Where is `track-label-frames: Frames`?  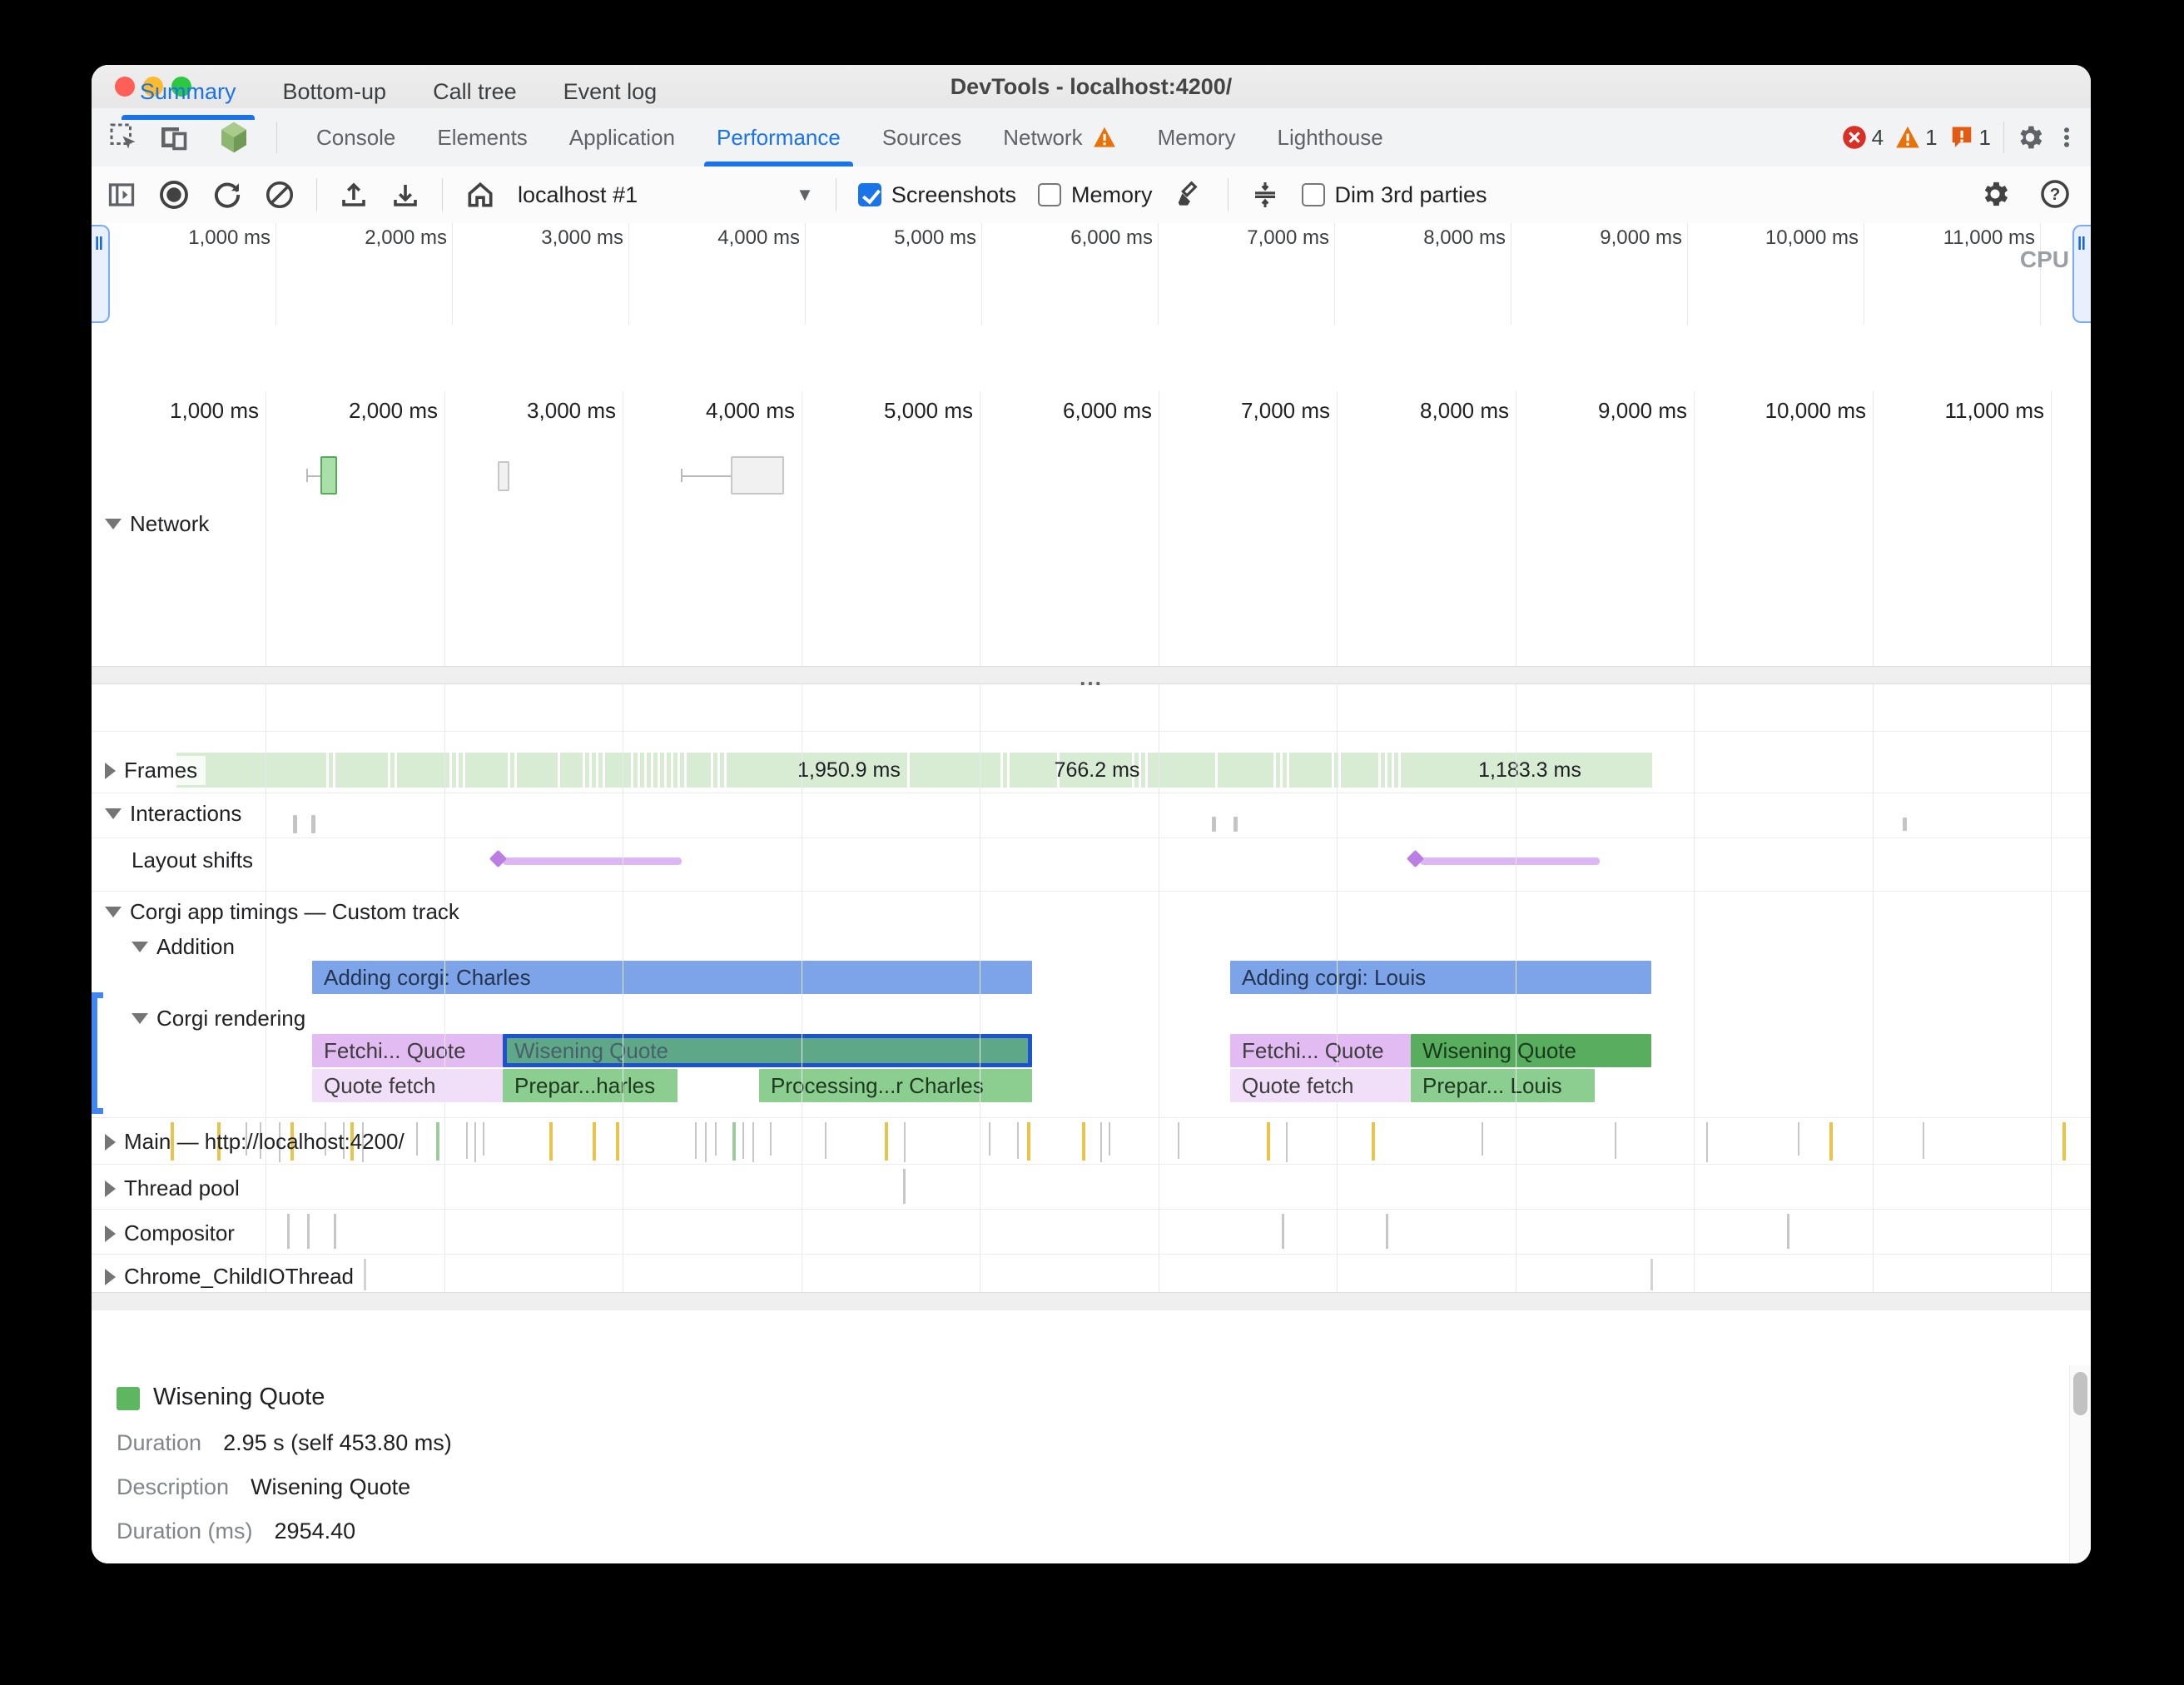 track-label-frames: Frames is located at coordinates (155, 771).